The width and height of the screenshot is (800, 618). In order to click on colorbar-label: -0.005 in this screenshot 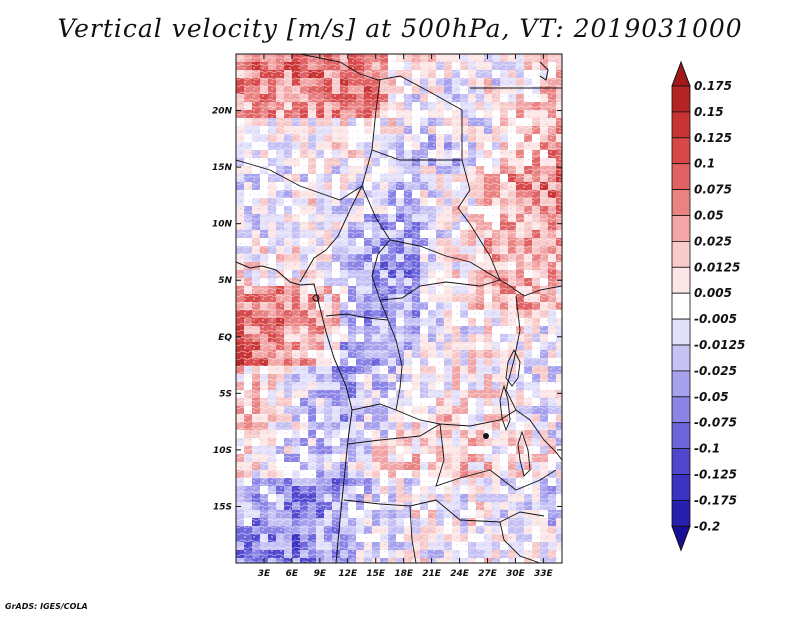, I will do `click(715, 319)`.